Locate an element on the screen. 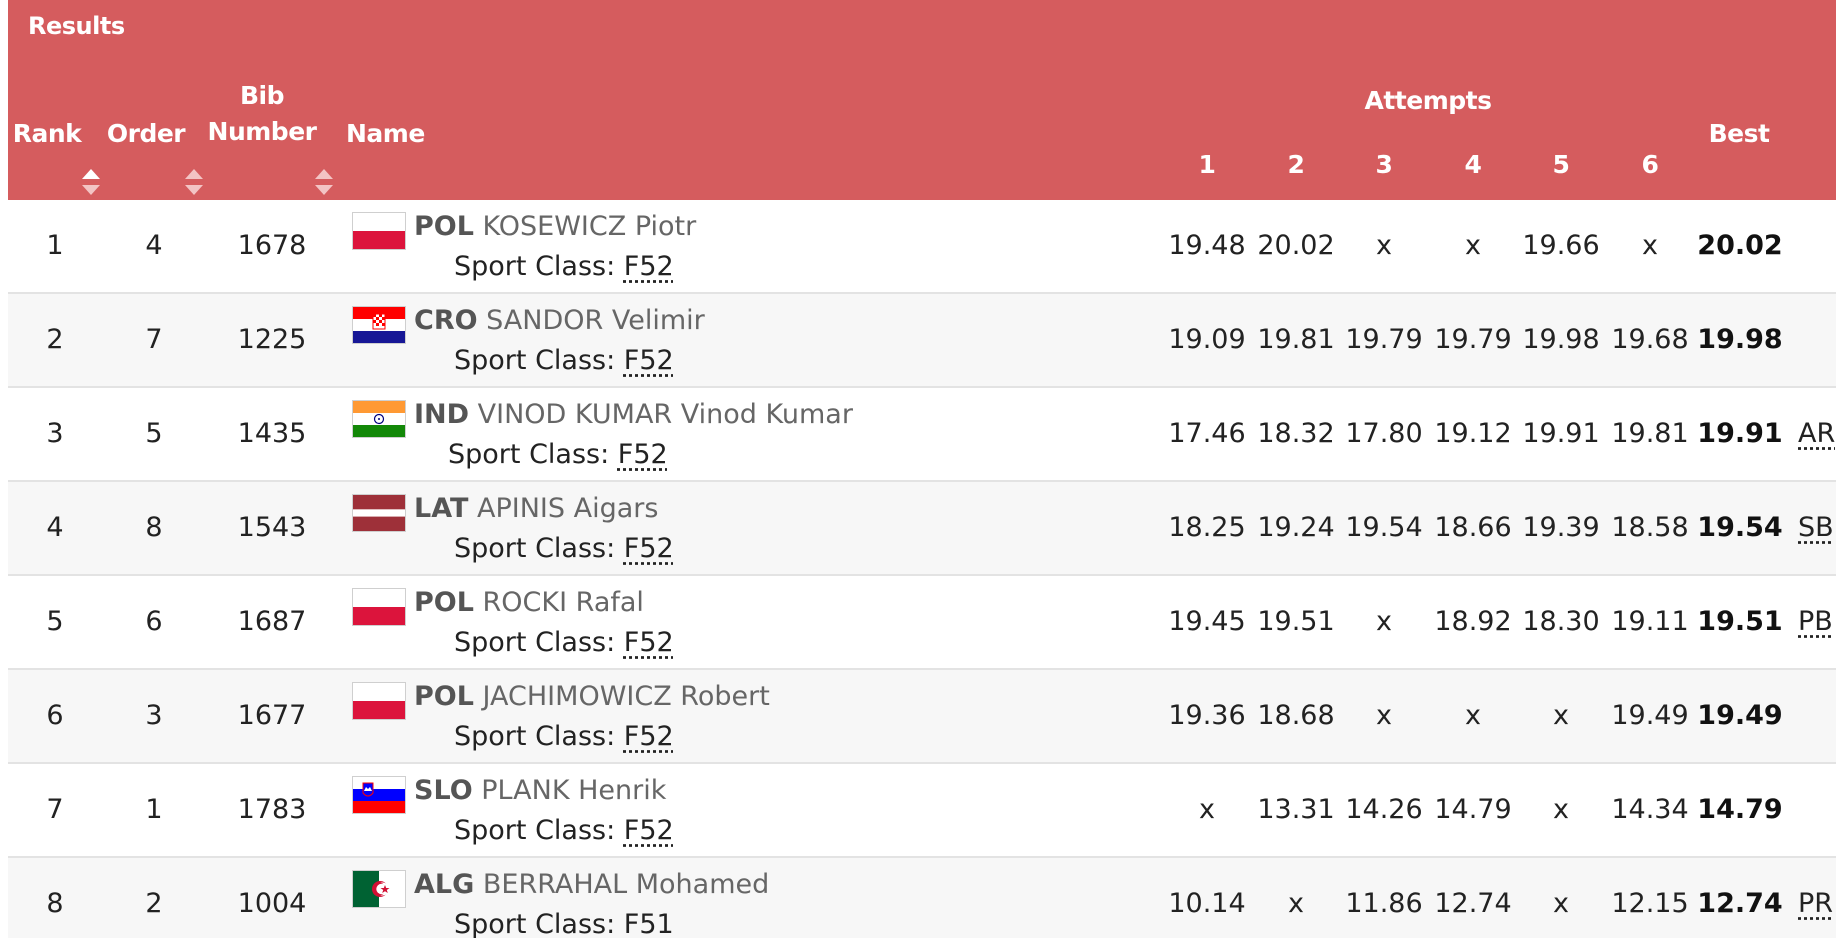  sort-ascending-icon is located at coordinates (91, 182).